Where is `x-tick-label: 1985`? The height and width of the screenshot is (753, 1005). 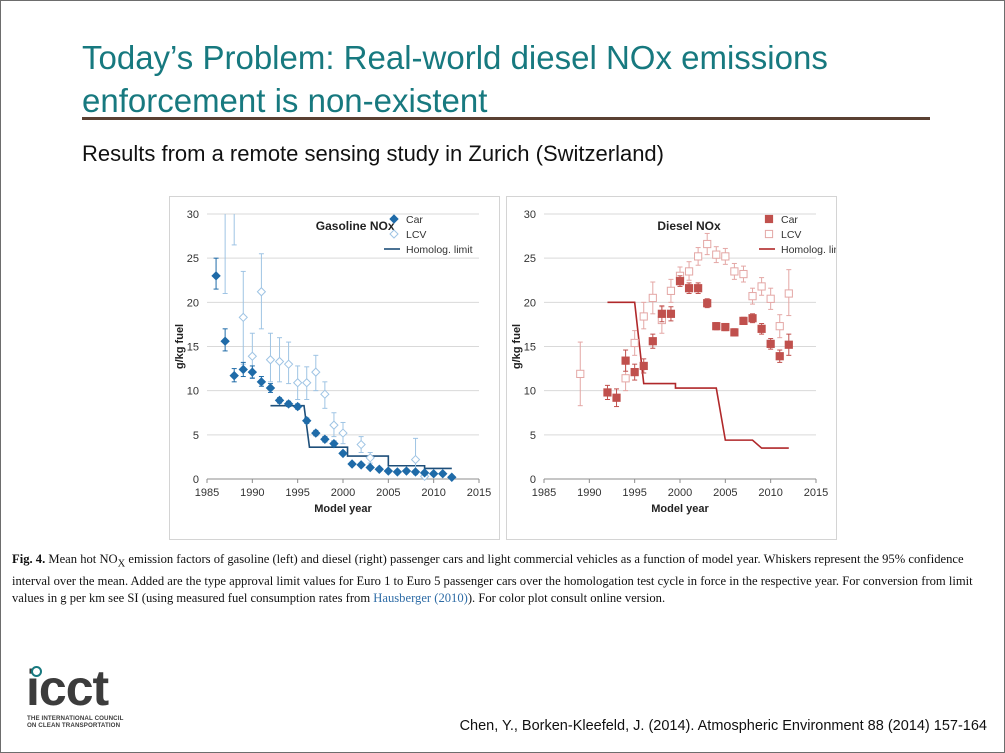
x-tick-label: 1985 is located at coordinates (544, 493).